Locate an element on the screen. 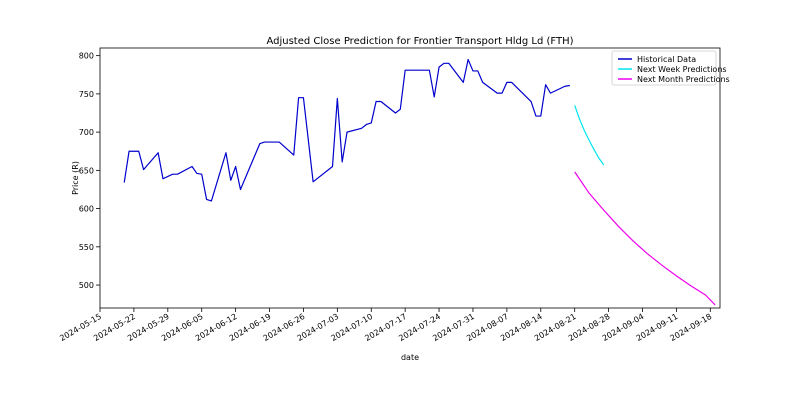 The image size is (800, 400). legend-entry: Historical Data is located at coordinates (666, 59).